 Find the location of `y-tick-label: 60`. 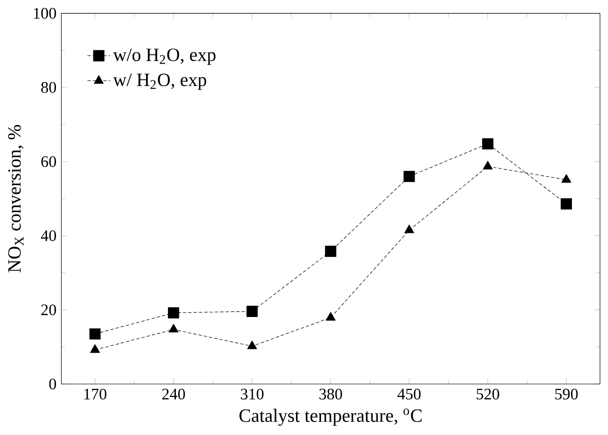

y-tick-label: 60 is located at coordinates (48, 162).